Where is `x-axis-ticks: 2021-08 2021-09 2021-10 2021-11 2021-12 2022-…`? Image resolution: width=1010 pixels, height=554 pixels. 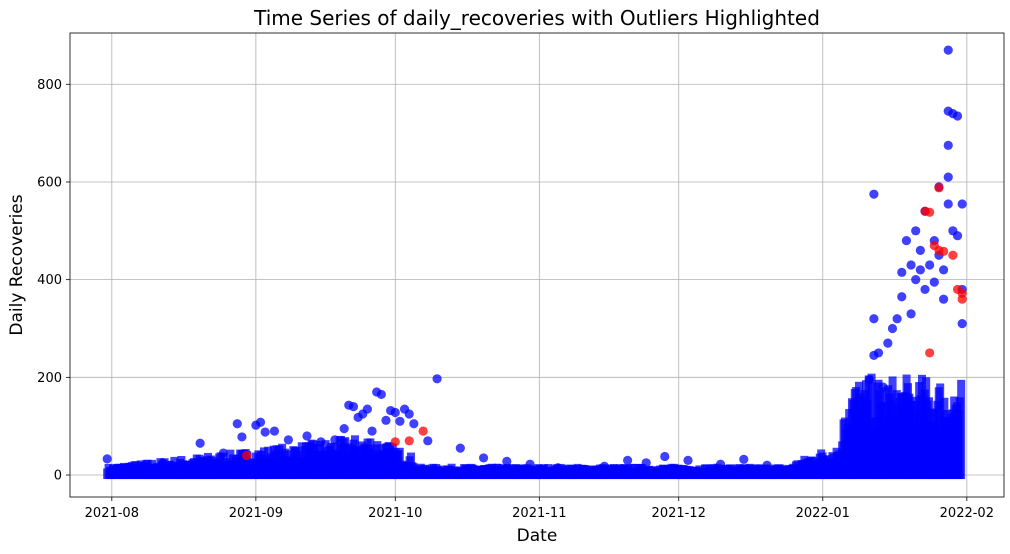 x-axis-ticks: 2021-08 2021-09 2021-10 2021-11 2021-12 2022-… is located at coordinates (539, 509).